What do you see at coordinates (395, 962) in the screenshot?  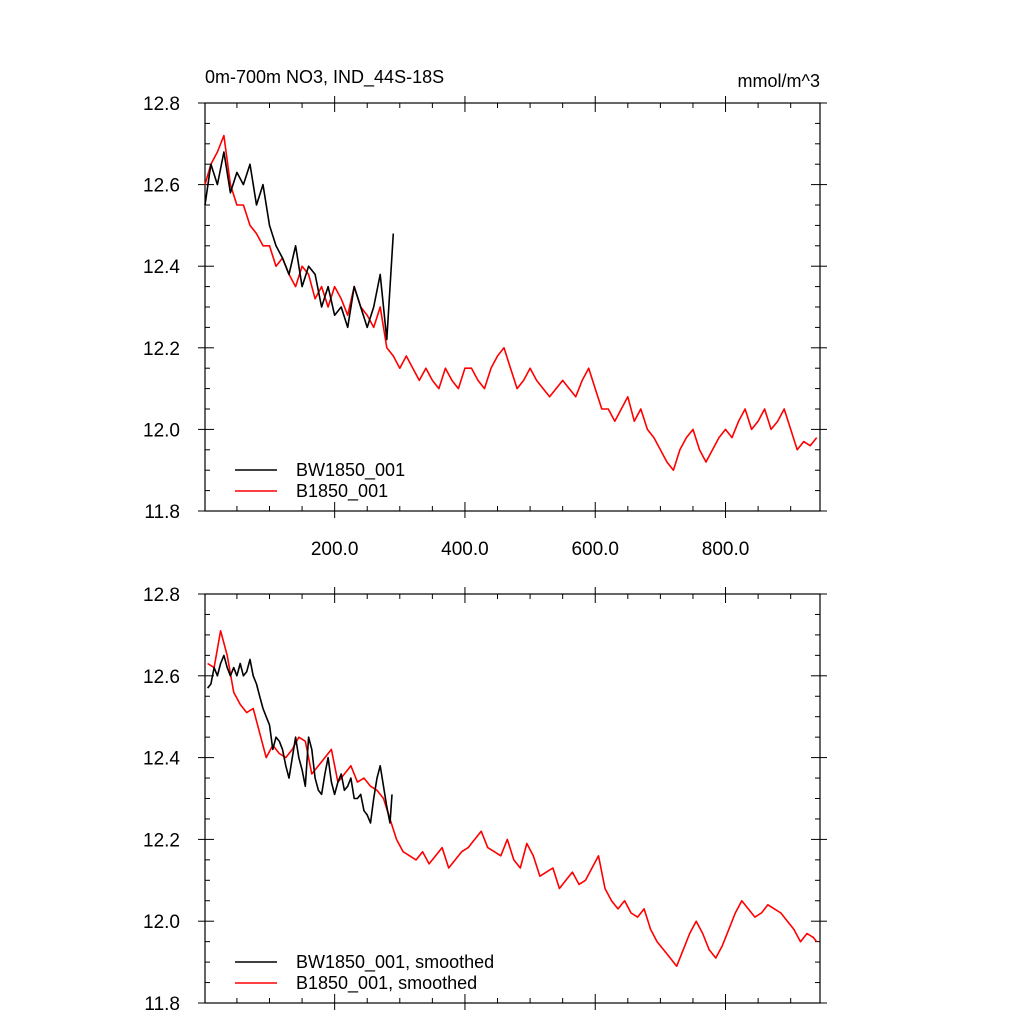 I see `legend-label: BW1850_001, smoothed` at bounding box center [395, 962].